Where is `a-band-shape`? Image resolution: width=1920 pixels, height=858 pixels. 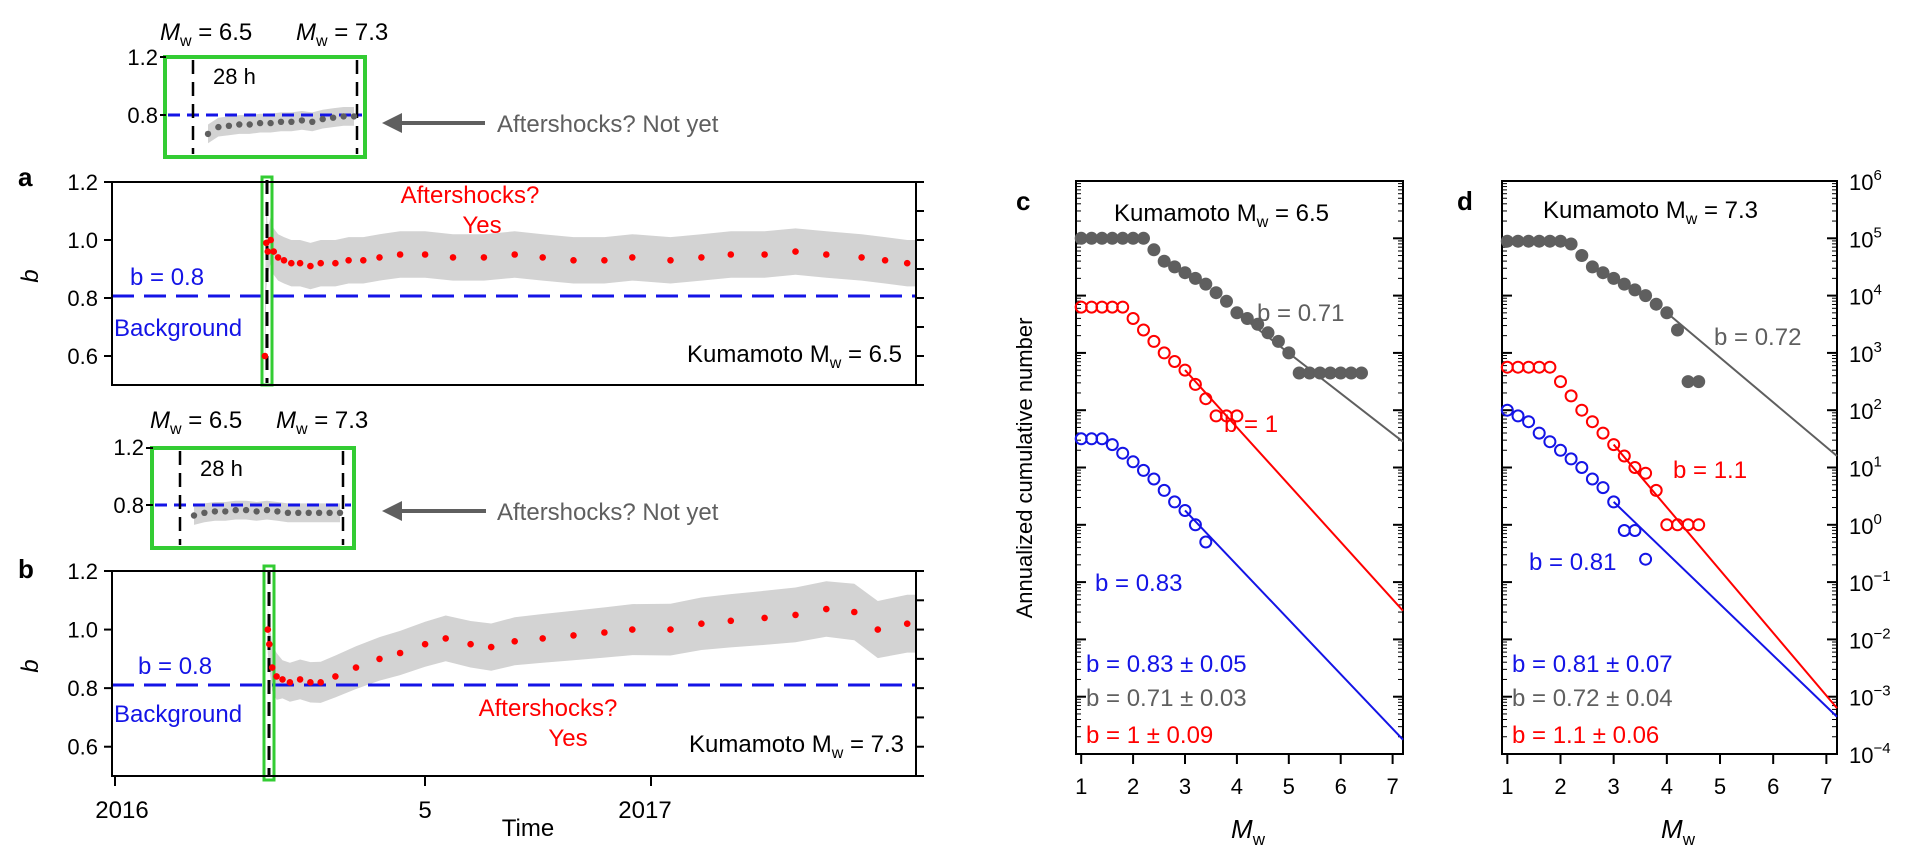 a-band-shape is located at coordinates (590, 290).